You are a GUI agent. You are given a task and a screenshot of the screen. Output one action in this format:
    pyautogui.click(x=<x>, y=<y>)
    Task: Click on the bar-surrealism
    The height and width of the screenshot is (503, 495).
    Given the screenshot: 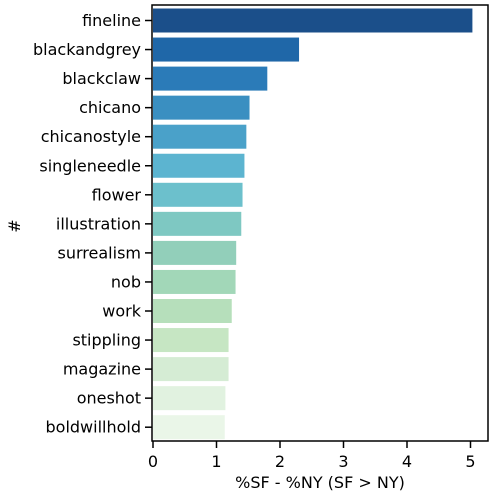 What is the action you would take?
    pyautogui.click(x=195, y=252)
    